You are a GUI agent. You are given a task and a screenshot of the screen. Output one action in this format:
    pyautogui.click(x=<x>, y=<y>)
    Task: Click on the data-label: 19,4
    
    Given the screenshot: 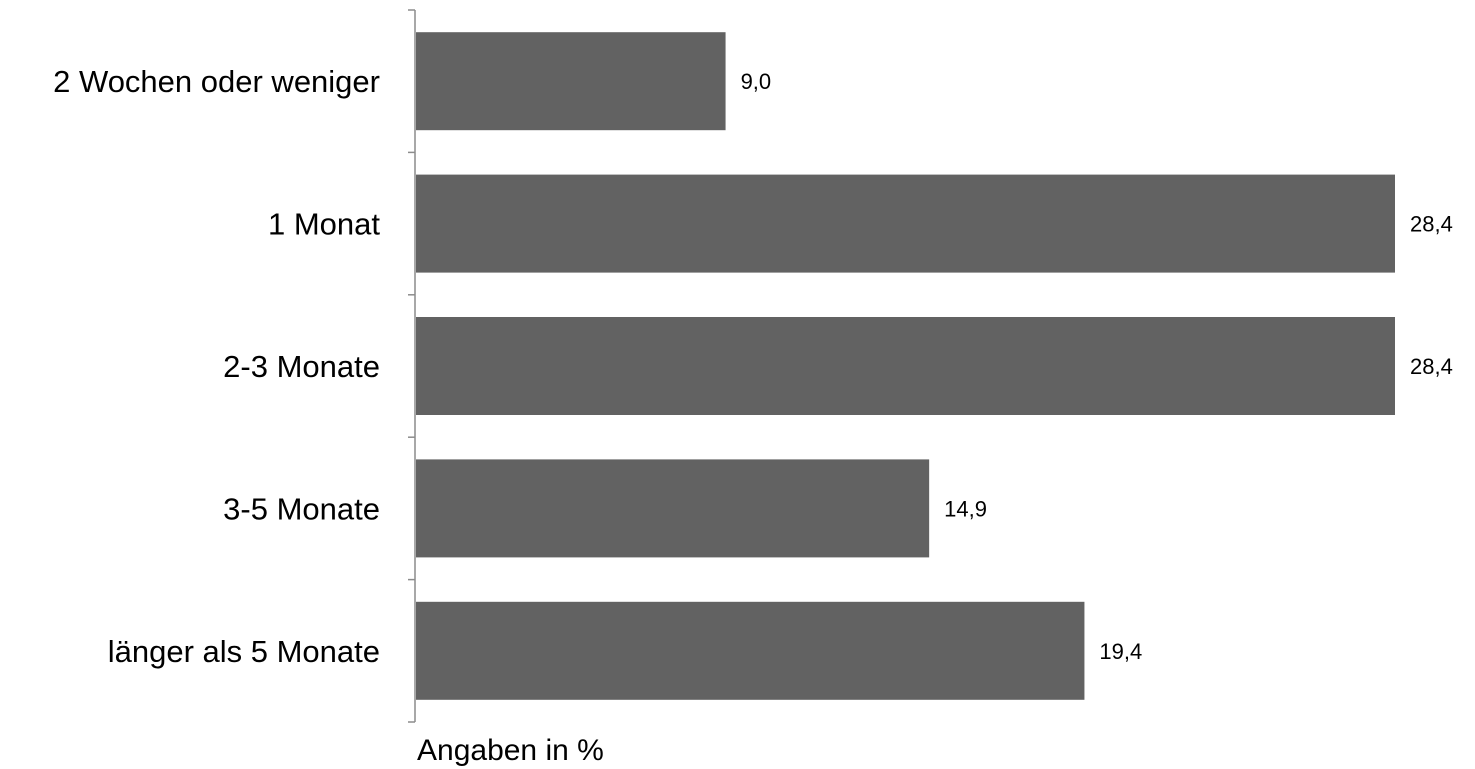 What is the action you would take?
    pyautogui.click(x=1120, y=651)
    